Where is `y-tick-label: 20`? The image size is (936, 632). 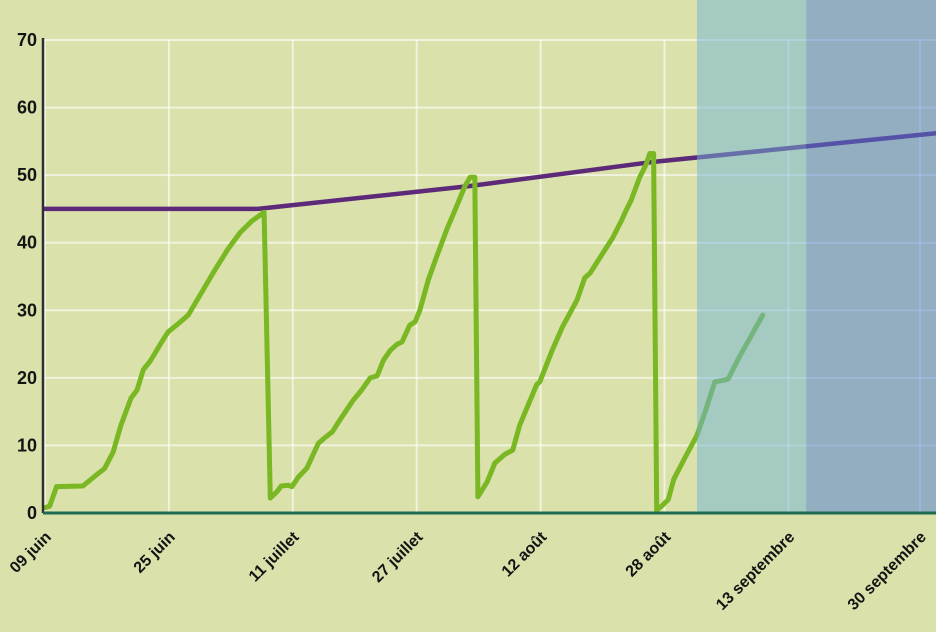 y-tick-label: 20 is located at coordinates (27, 378).